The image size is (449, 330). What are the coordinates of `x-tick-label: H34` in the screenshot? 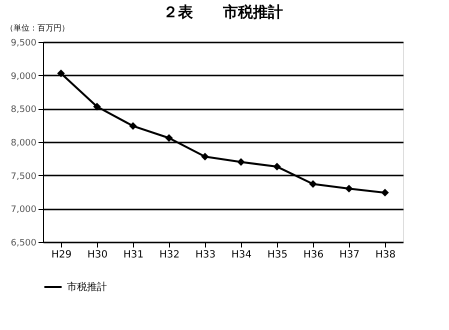 It's located at (241, 255).